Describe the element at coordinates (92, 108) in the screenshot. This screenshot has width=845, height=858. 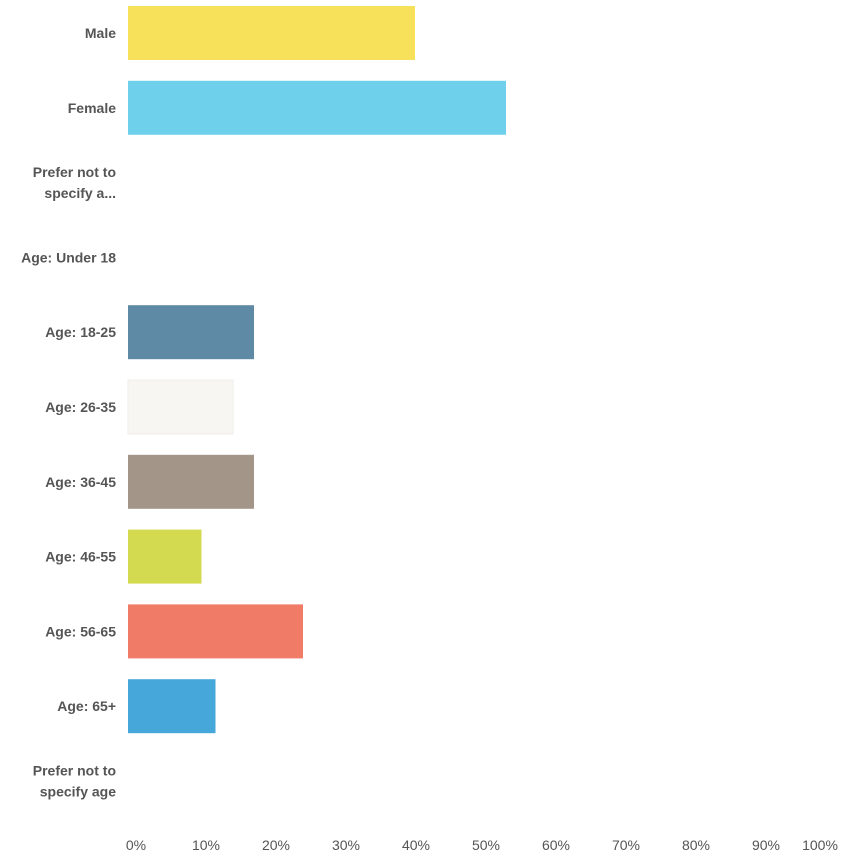
I see `category-label-1: Female` at that location.